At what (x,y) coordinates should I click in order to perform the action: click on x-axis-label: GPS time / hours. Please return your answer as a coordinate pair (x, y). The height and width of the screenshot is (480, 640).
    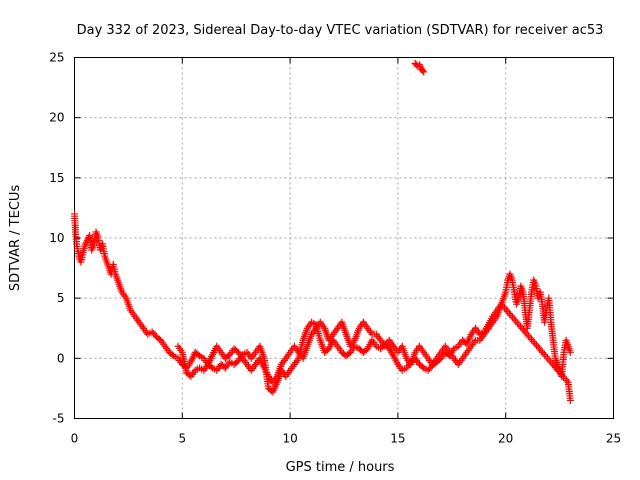
    Looking at the image, I should click on (340, 467).